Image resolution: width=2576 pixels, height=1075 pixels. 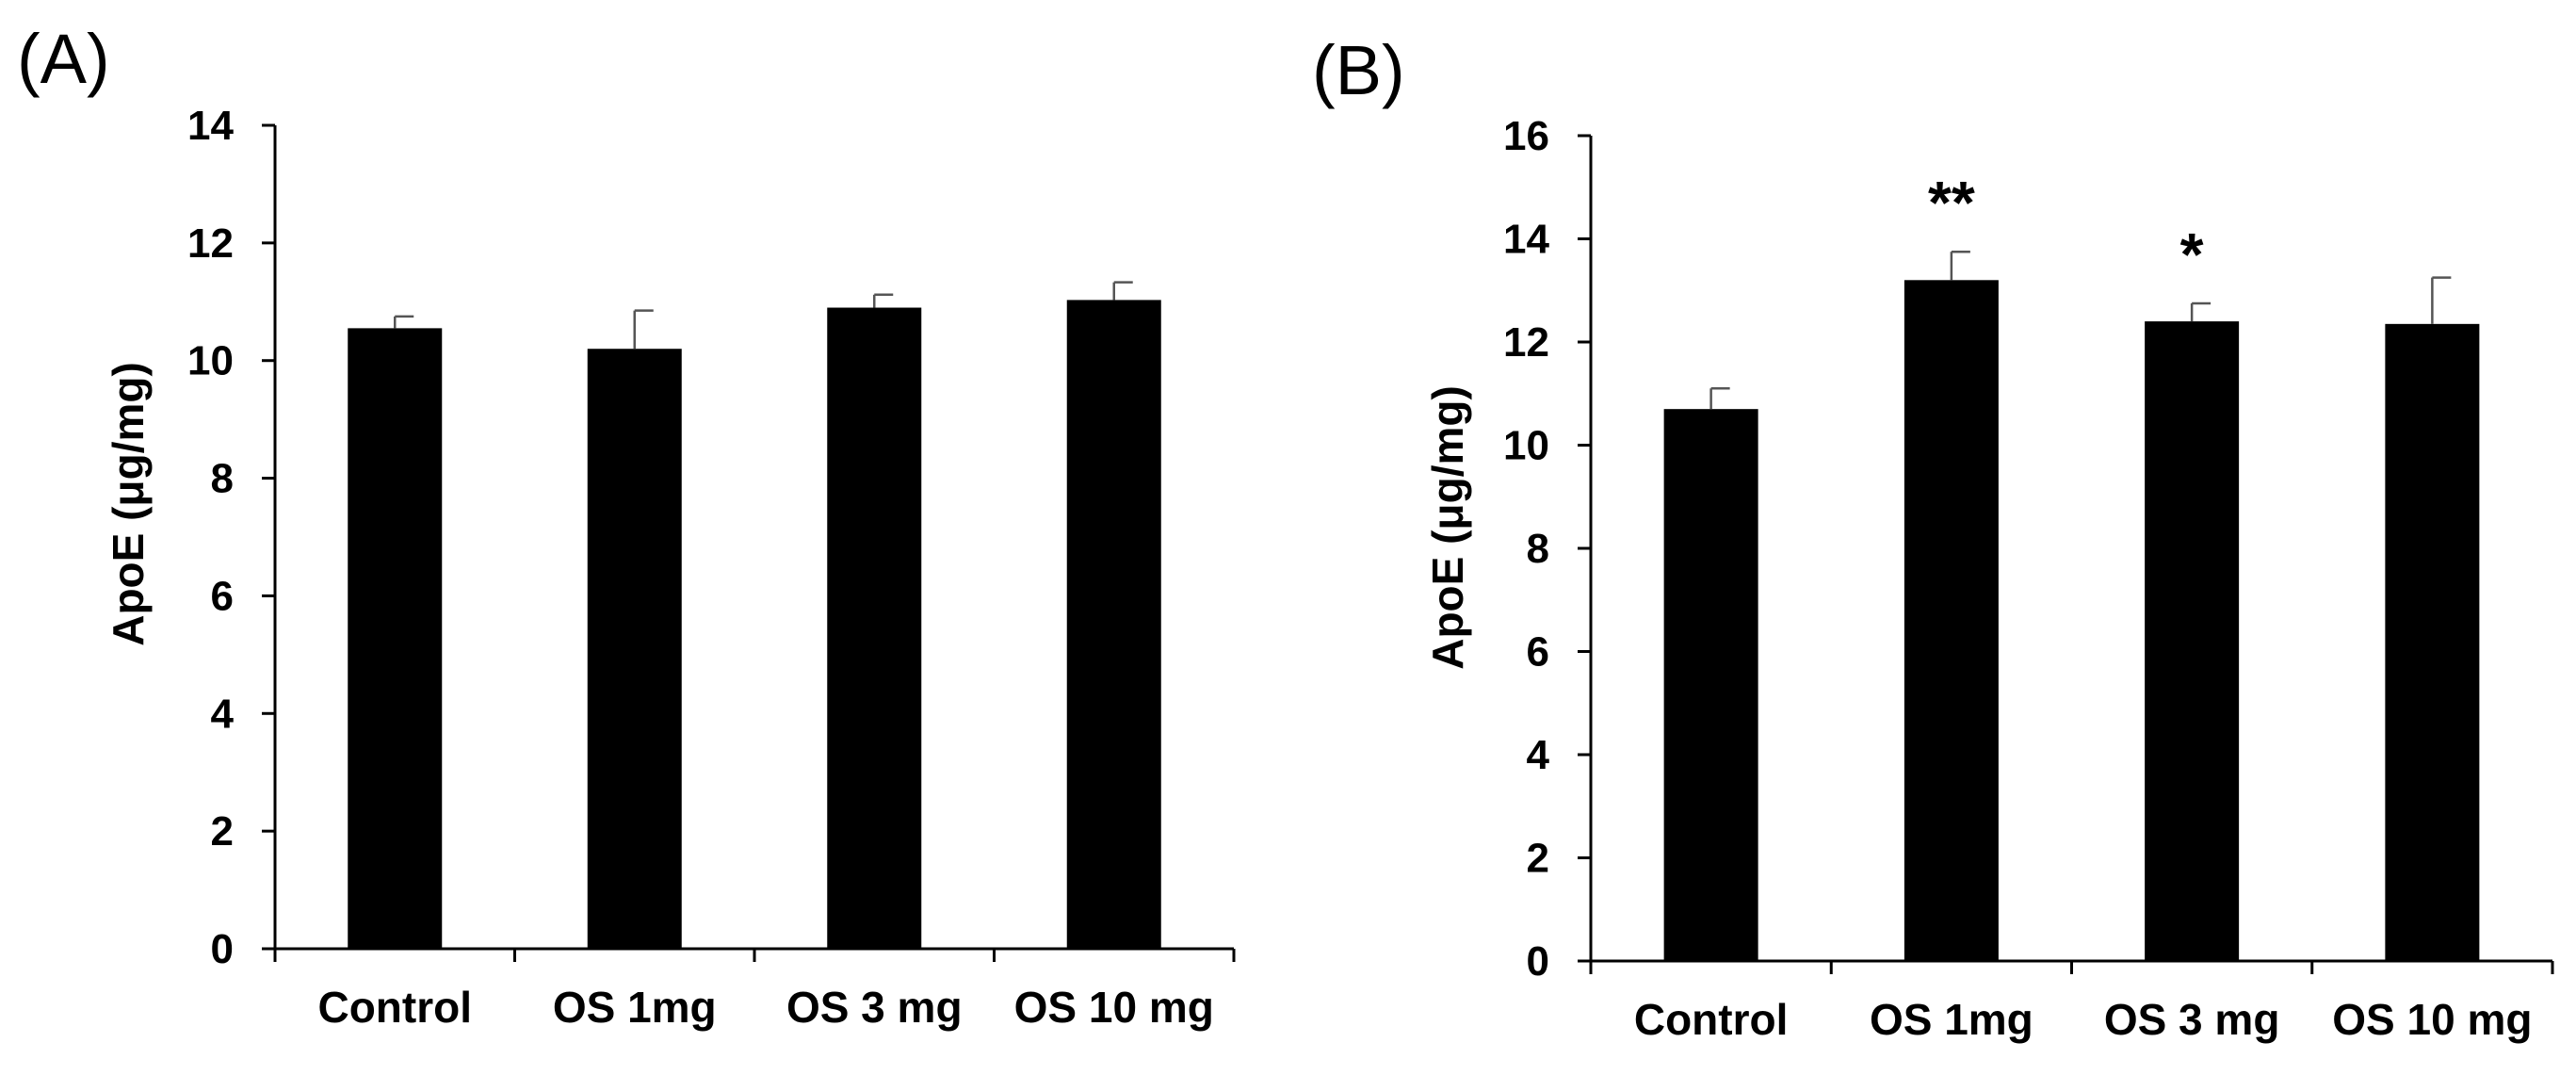 What do you see at coordinates (222, 596) in the screenshot?
I see `panel-a-y-tick-label-3: 6` at bounding box center [222, 596].